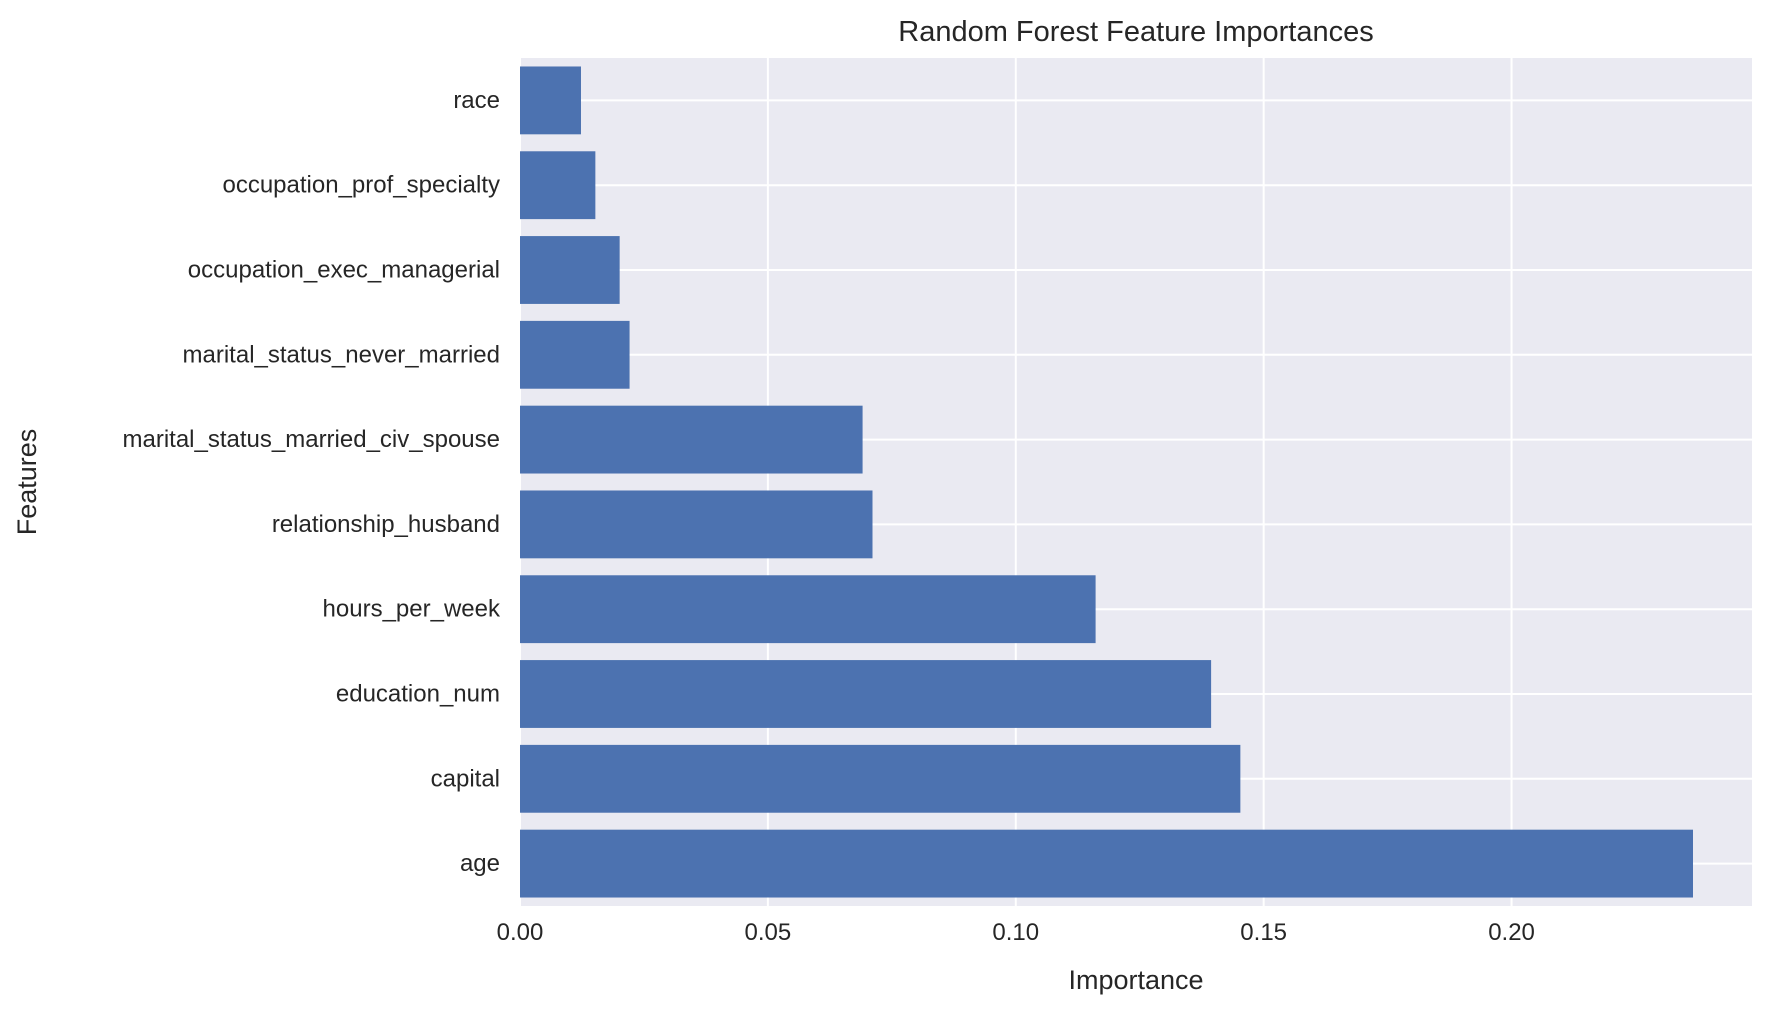 The image size is (1776, 1013). Describe the element at coordinates (27, 482) in the screenshot. I see `y-axis-label: Features` at that location.